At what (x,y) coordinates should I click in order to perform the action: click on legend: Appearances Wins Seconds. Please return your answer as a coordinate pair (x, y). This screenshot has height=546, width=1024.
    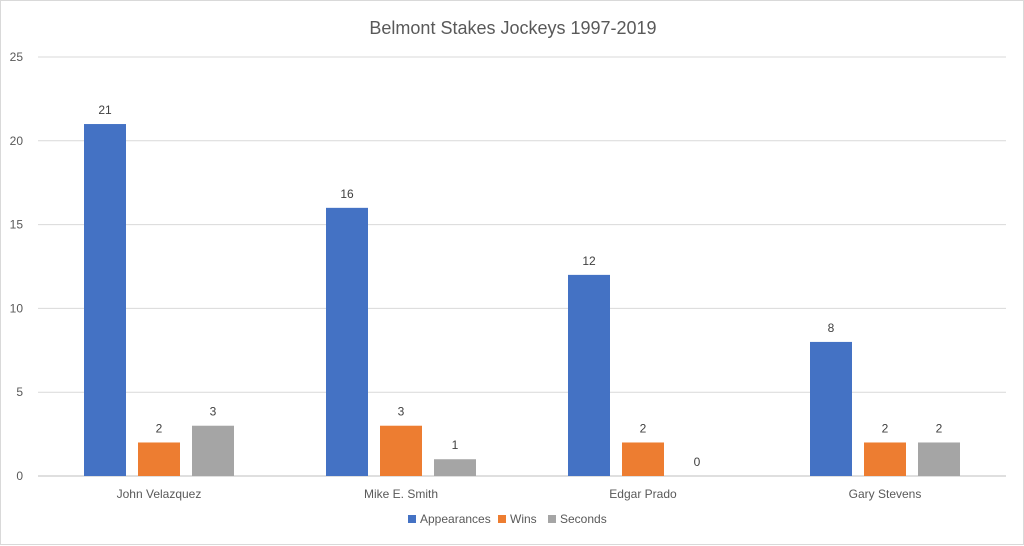
    Looking at the image, I should click on (507, 519).